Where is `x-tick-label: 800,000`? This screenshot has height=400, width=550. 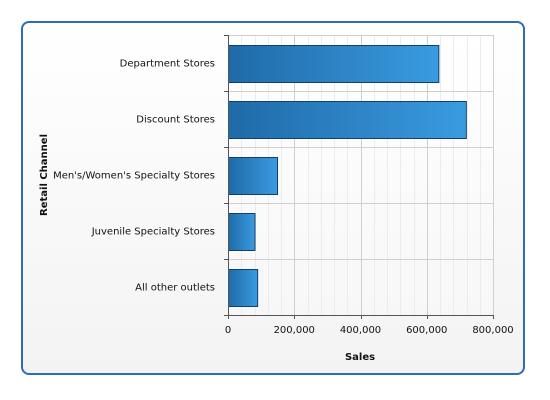 x-tick-label: 800,000 is located at coordinates (492, 330).